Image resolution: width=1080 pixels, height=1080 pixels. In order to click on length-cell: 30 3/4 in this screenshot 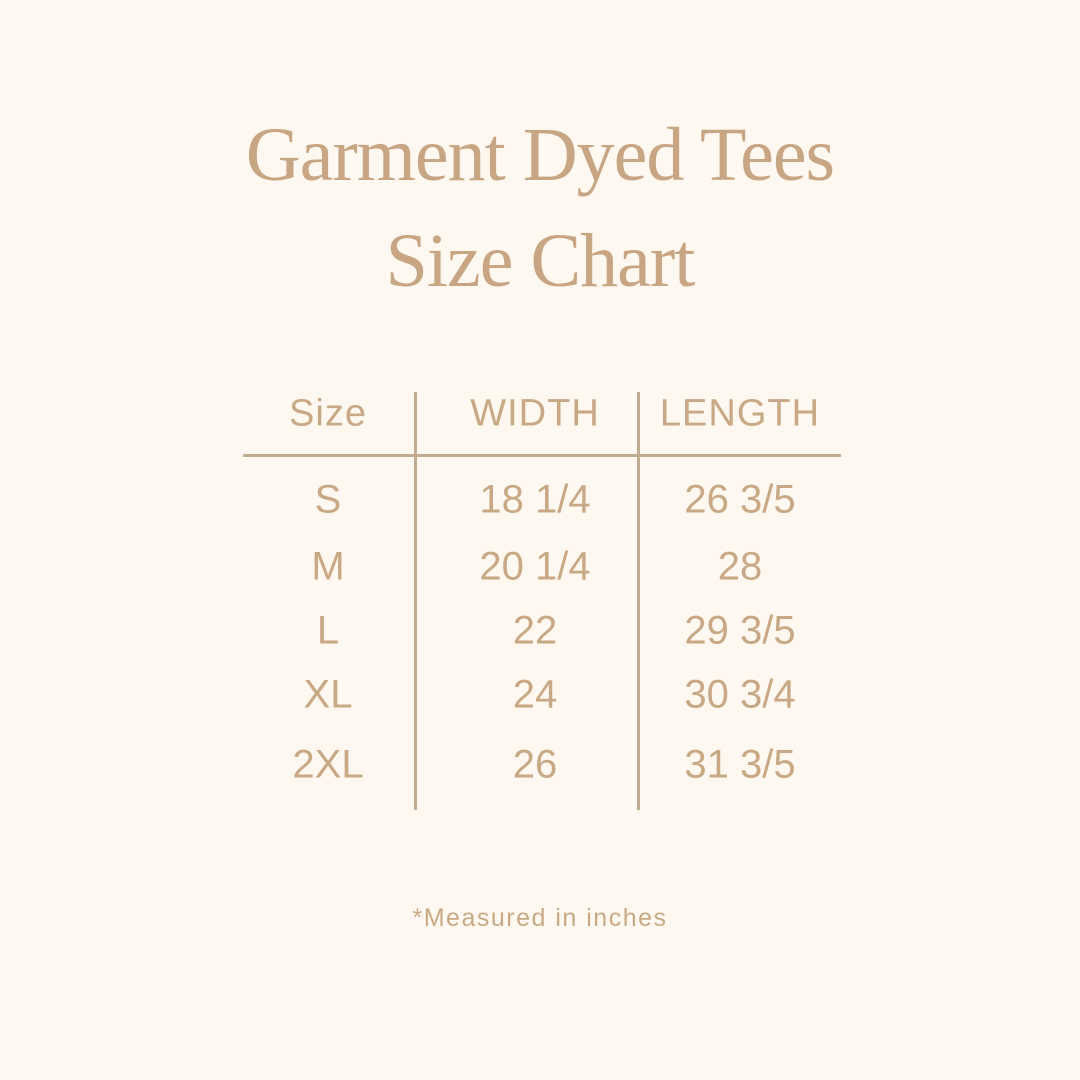, I will do `click(740, 694)`.